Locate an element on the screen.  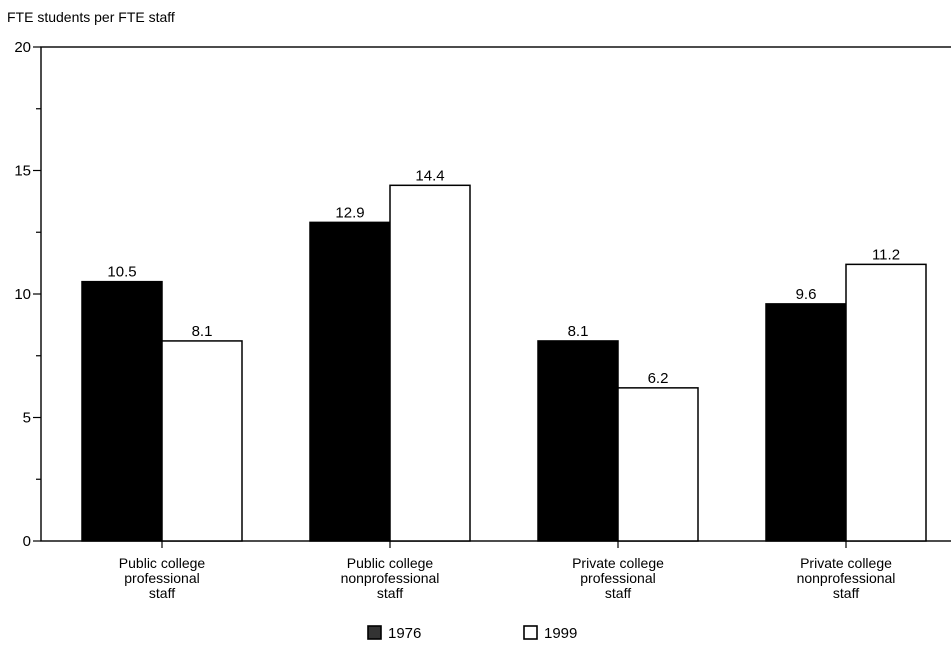
data-label: 12.9 is located at coordinates (349, 212).